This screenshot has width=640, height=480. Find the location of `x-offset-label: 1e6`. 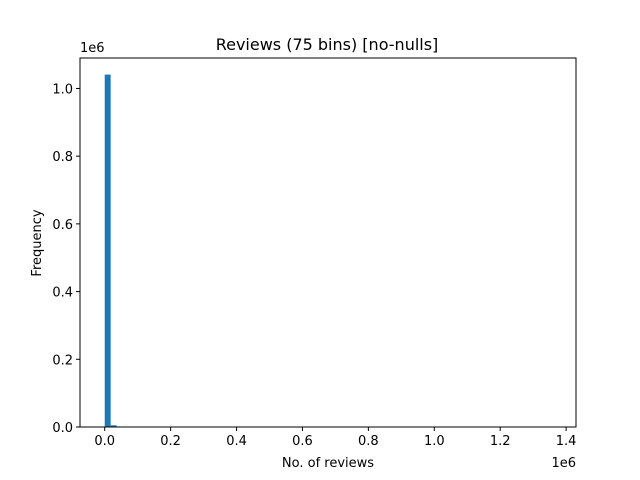

x-offset-label: 1e6 is located at coordinates (563, 463).